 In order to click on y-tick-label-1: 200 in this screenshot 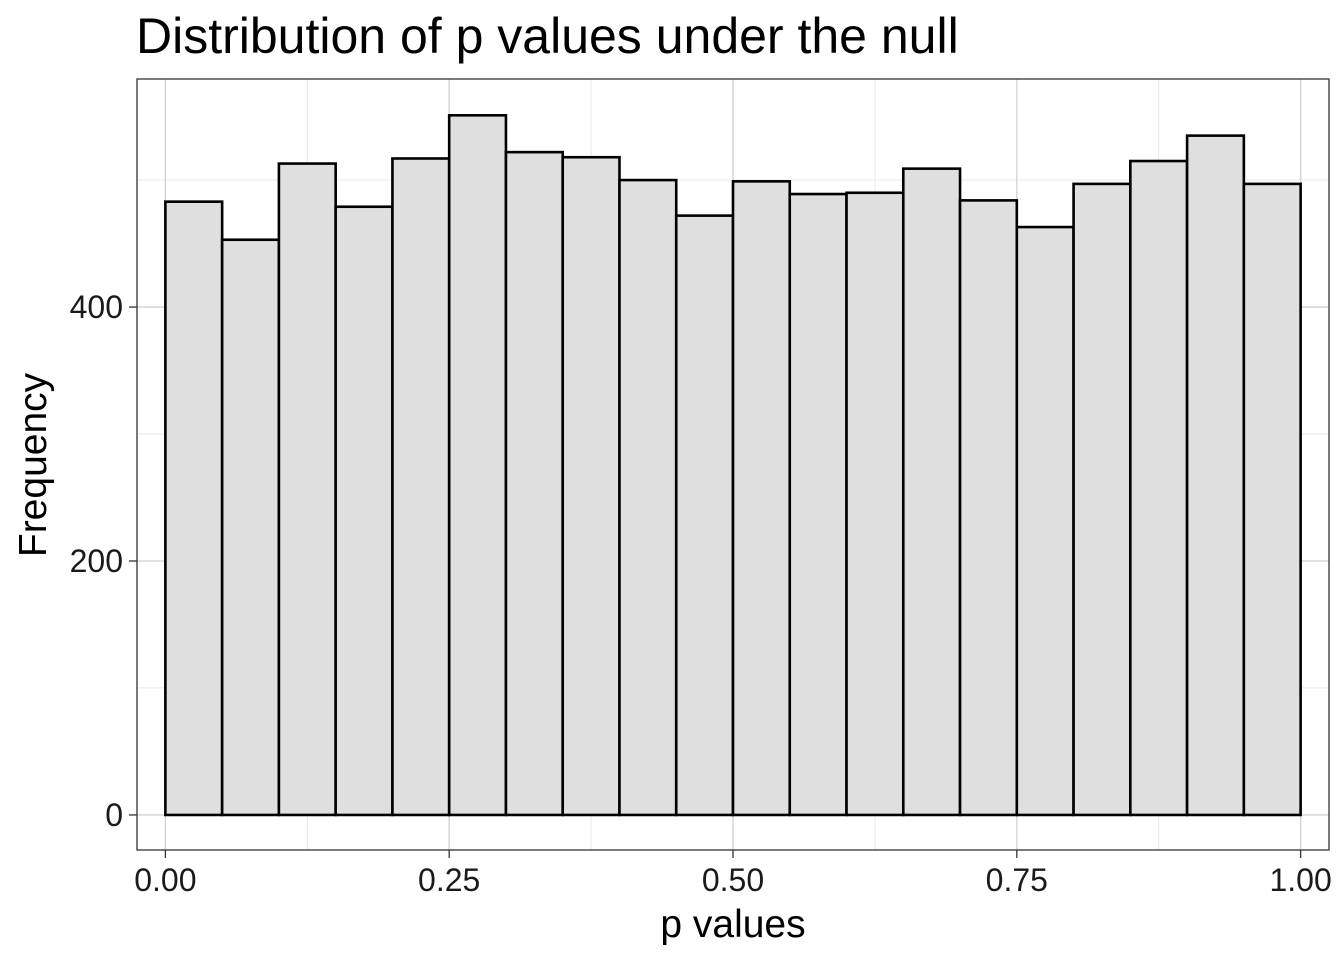, I will do `click(96, 561)`.